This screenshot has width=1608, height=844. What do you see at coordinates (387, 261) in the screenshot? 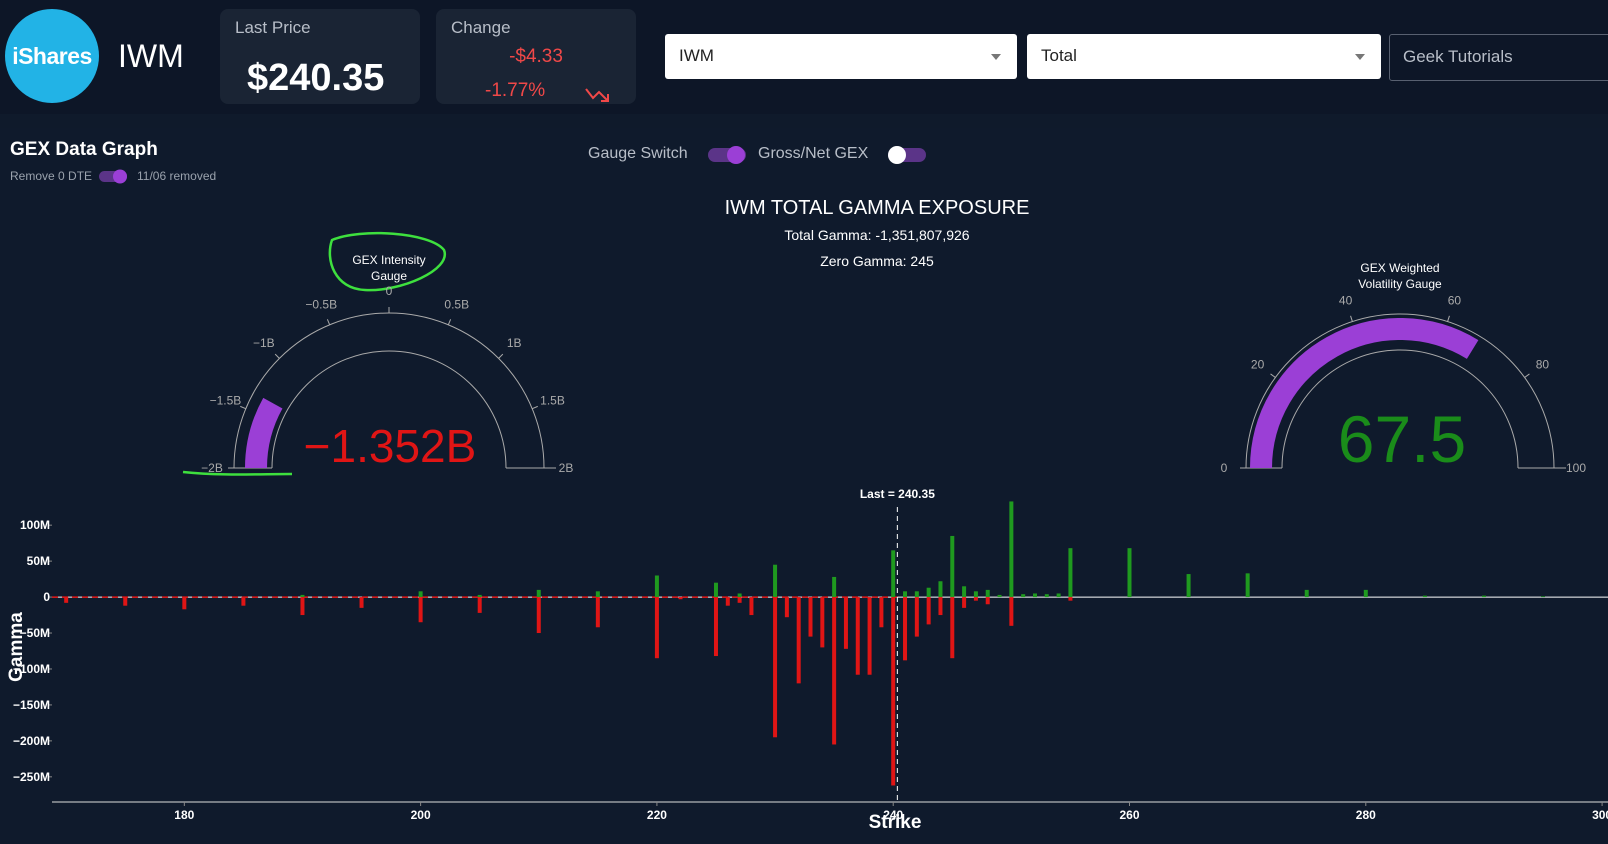
I see `hand-annotation` at bounding box center [387, 261].